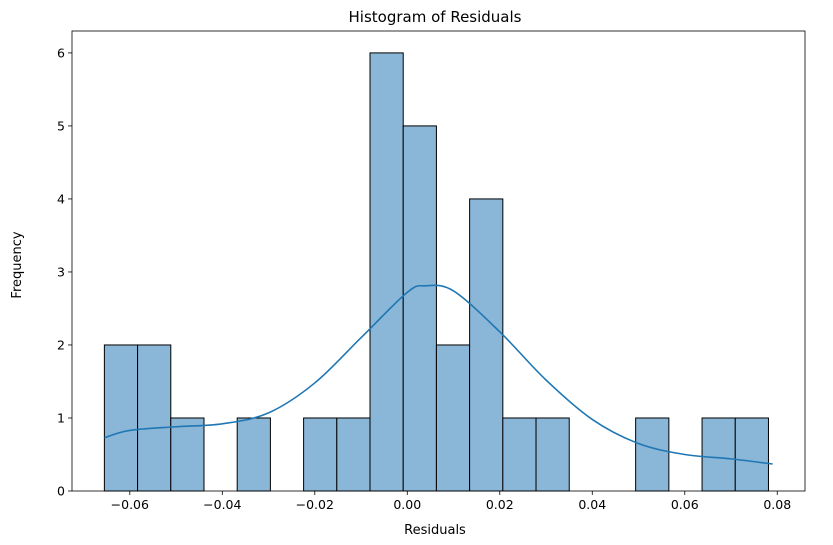 This screenshot has width=833, height=545. What do you see at coordinates (592, 504) in the screenshot?
I see `x-tick-label: 0.04` at bounding box center [592, 504].